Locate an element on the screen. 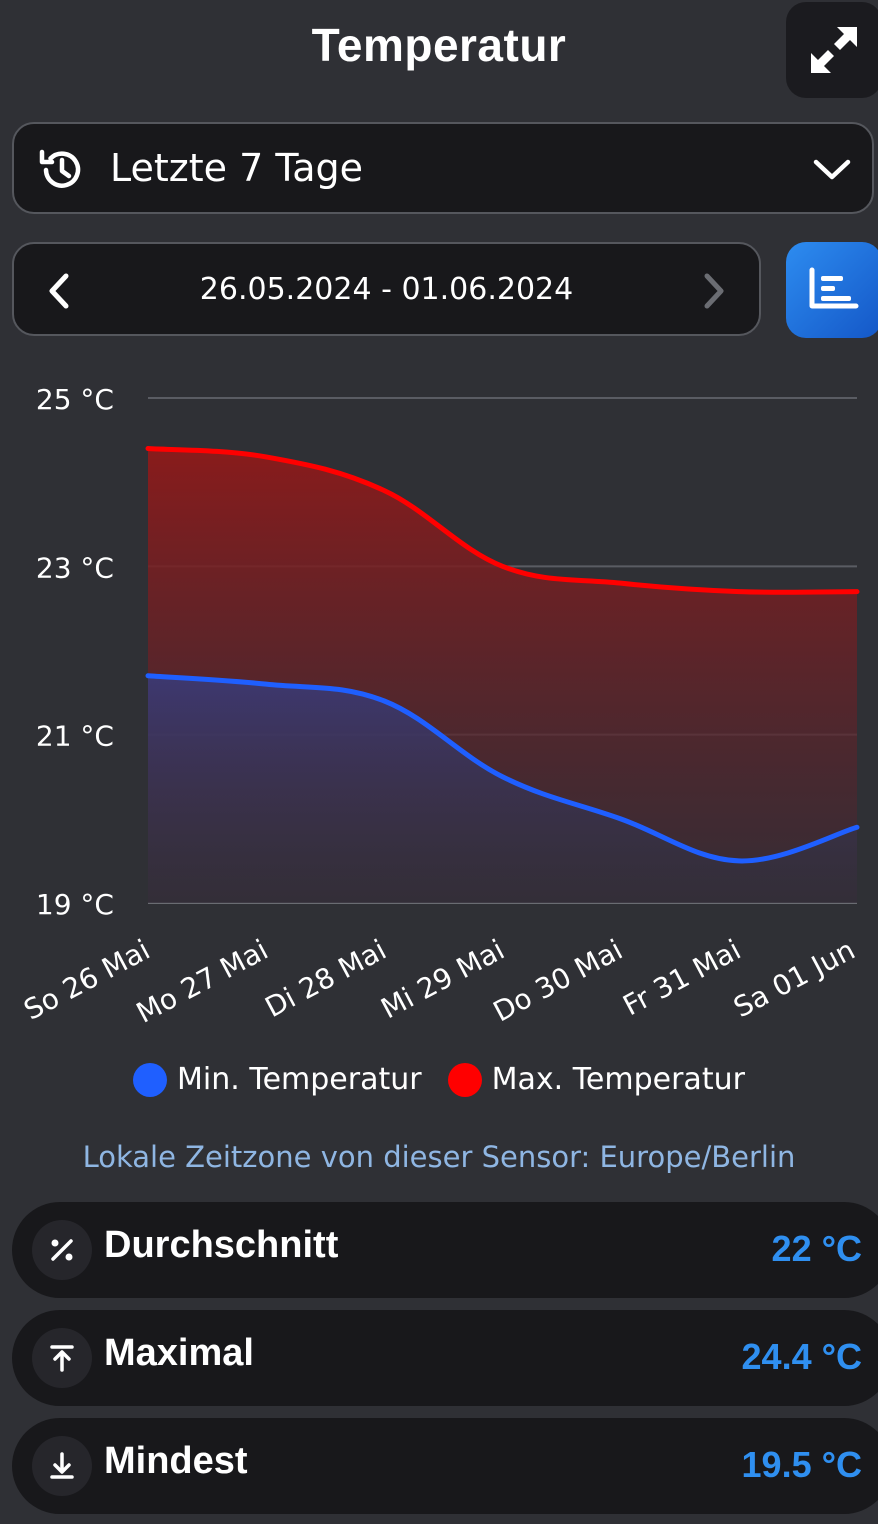 The image size is (878, 1524). x-tick-label: Fr 31 Mai is located at coordinates (682, 977).